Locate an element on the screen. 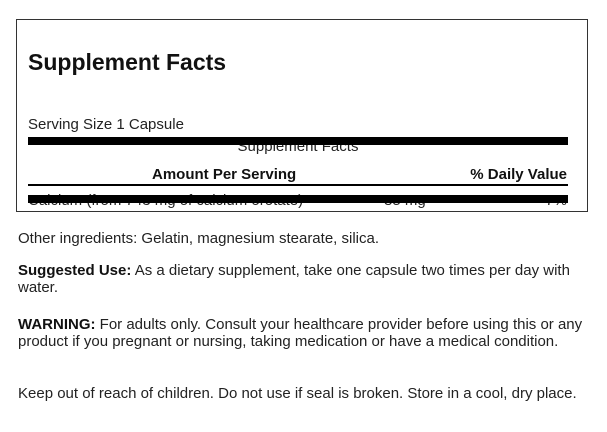 This screenshot has height=432, width=607. thin-divider is located at coordinates (298, 185).